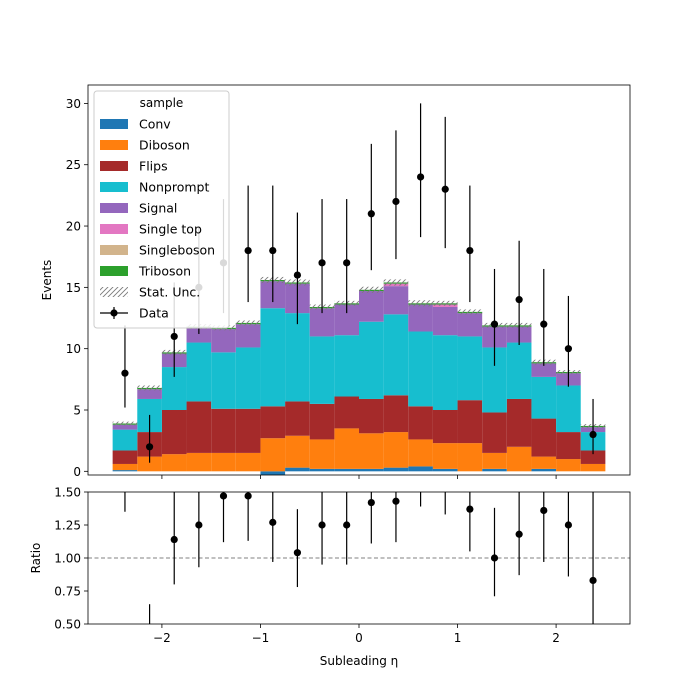 The height and width of the screenshot is (700, 700). What do you see at coordinates (359, 638) in the screenshot?
I see `xtick-label-2: 0` at bounding box center [359, 638].